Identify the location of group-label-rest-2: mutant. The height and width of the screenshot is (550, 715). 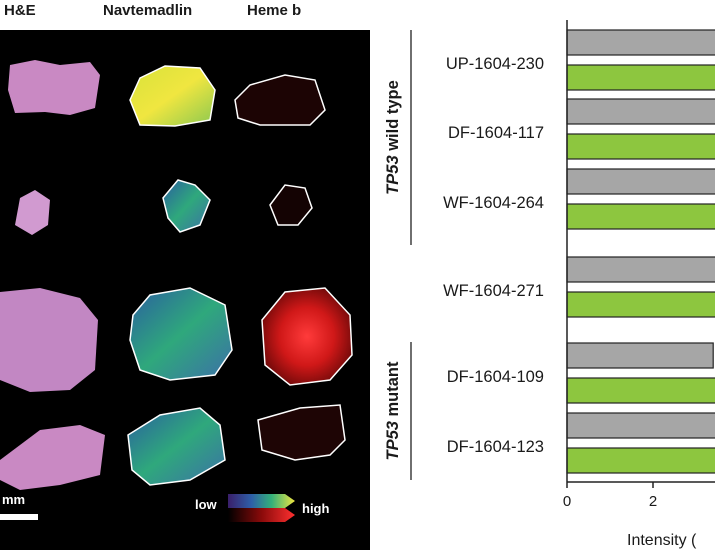
(393, 391).